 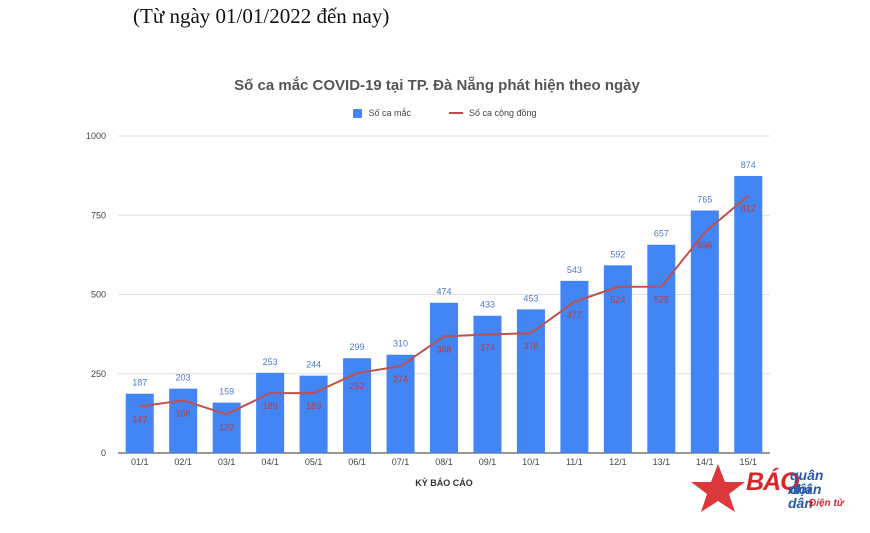 What do you see at coordinates (400, 379) in the screenshot?
I see `line-value-label: 274` at bounding box center [400, 379].